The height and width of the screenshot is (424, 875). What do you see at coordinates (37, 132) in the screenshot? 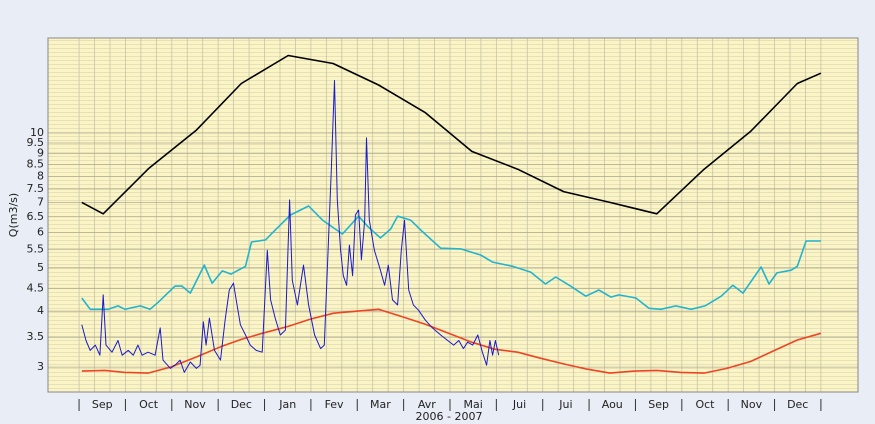
I see `y-tick-label: 10` at bounding box center [37, 132].